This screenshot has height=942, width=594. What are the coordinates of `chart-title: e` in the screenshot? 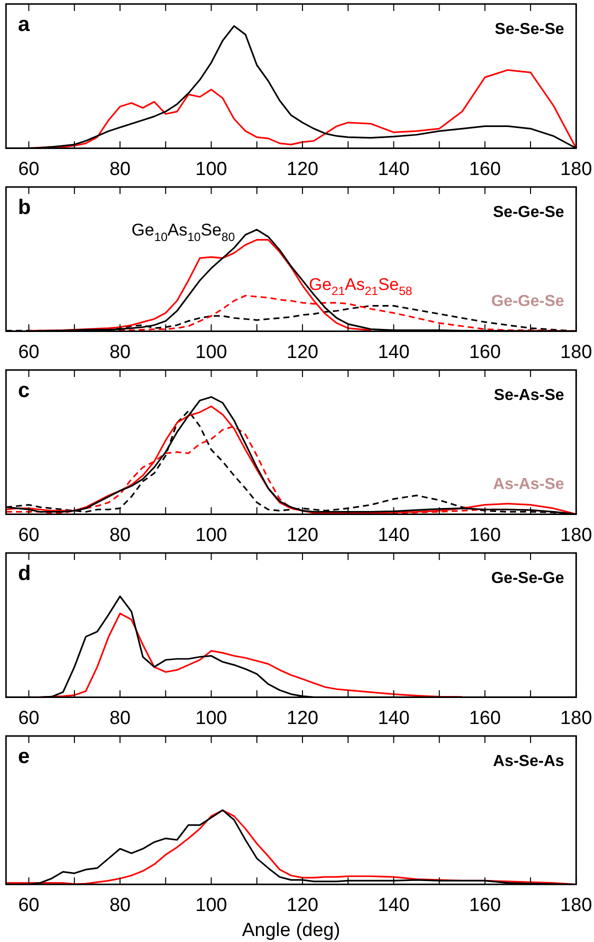 It's located at (24, 756).